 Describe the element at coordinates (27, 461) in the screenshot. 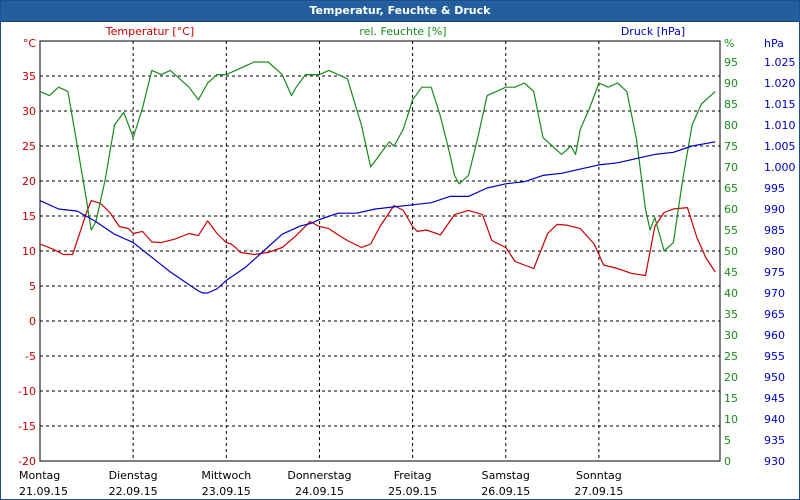

I see `temperature-tick: -20` at that location.